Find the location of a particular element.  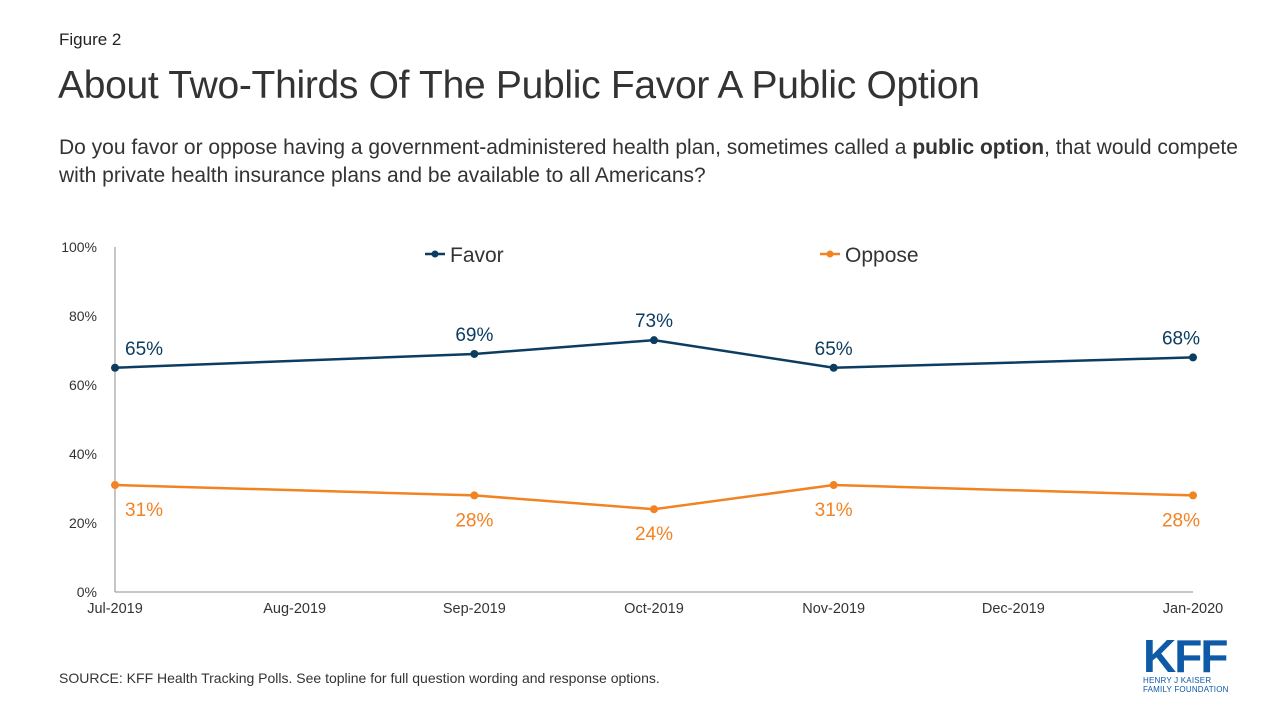

y-tick-label: 80% is located at coordinates (83, 316).